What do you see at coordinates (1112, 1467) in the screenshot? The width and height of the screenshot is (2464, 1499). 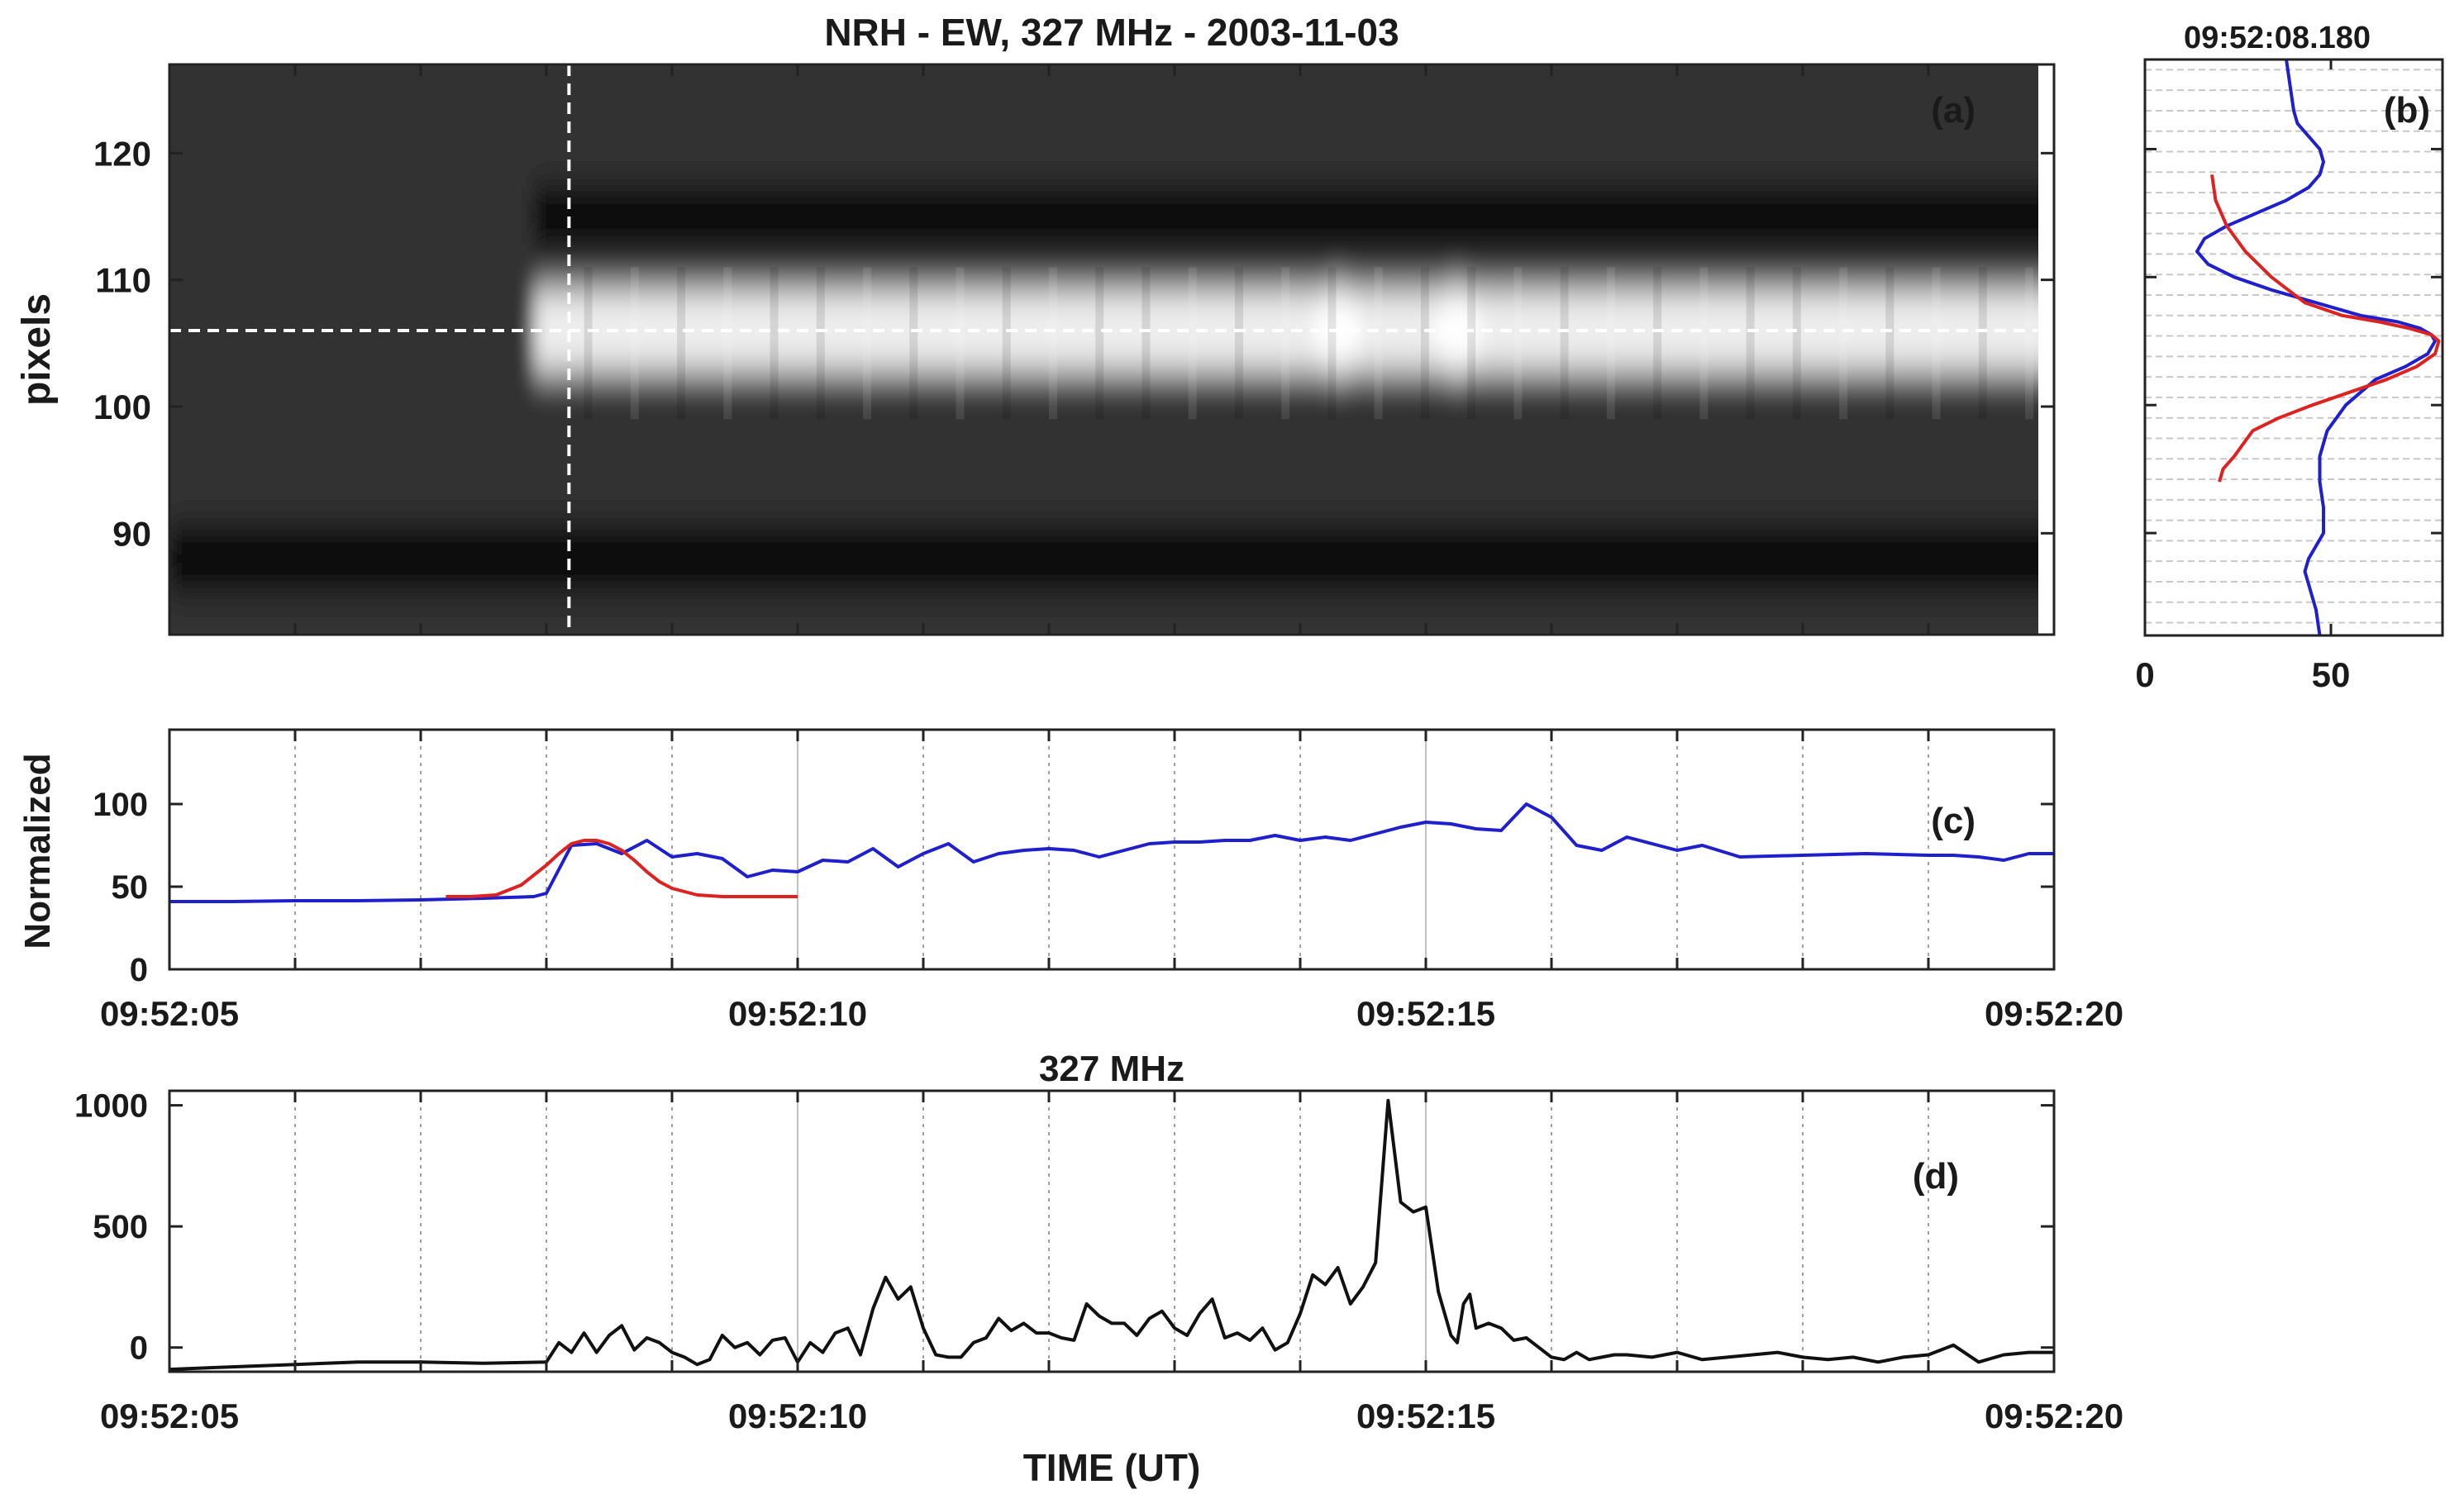 I see `panel-d-xlabel: TIME (UT)` at bounding box center [1112, 1467].